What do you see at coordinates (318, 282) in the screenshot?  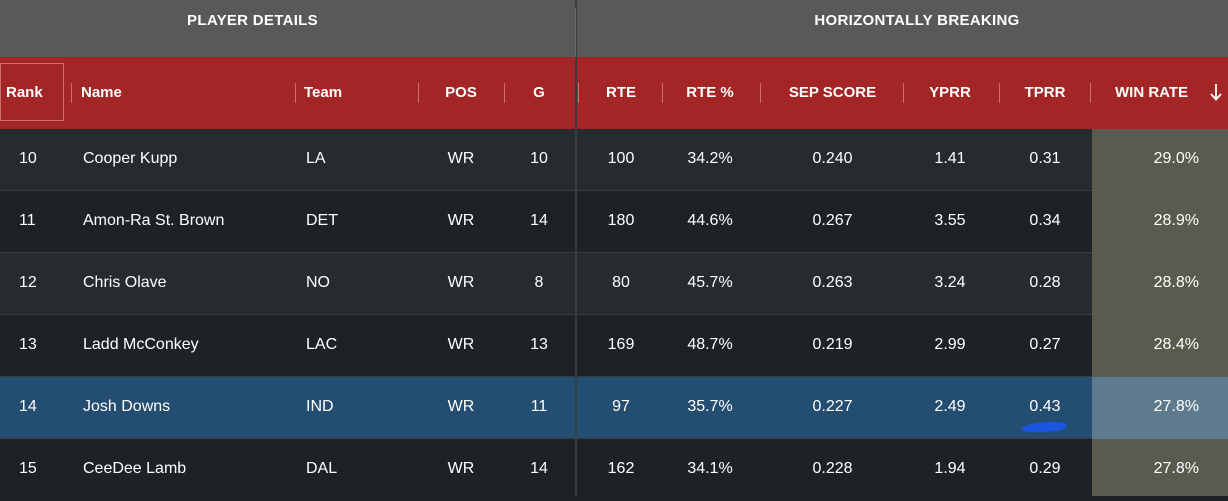 I see `cell-team: NO` at bounding box center [318, 282].